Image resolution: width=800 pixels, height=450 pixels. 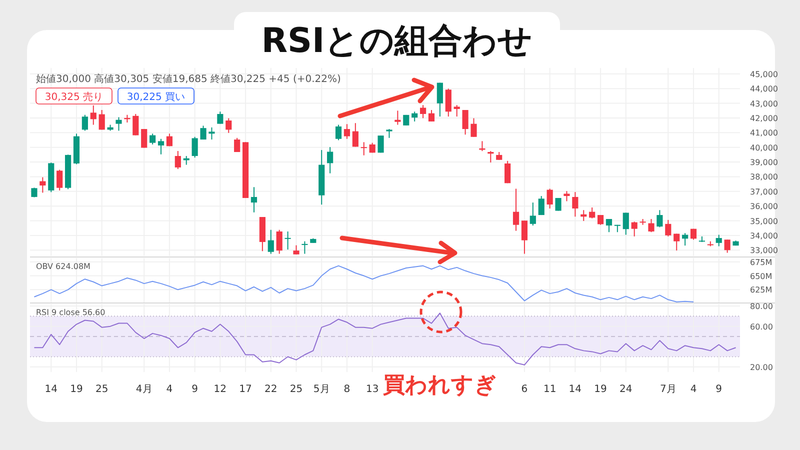 I want to click on x-tick-label: 5月, so click(x=321, y=389).